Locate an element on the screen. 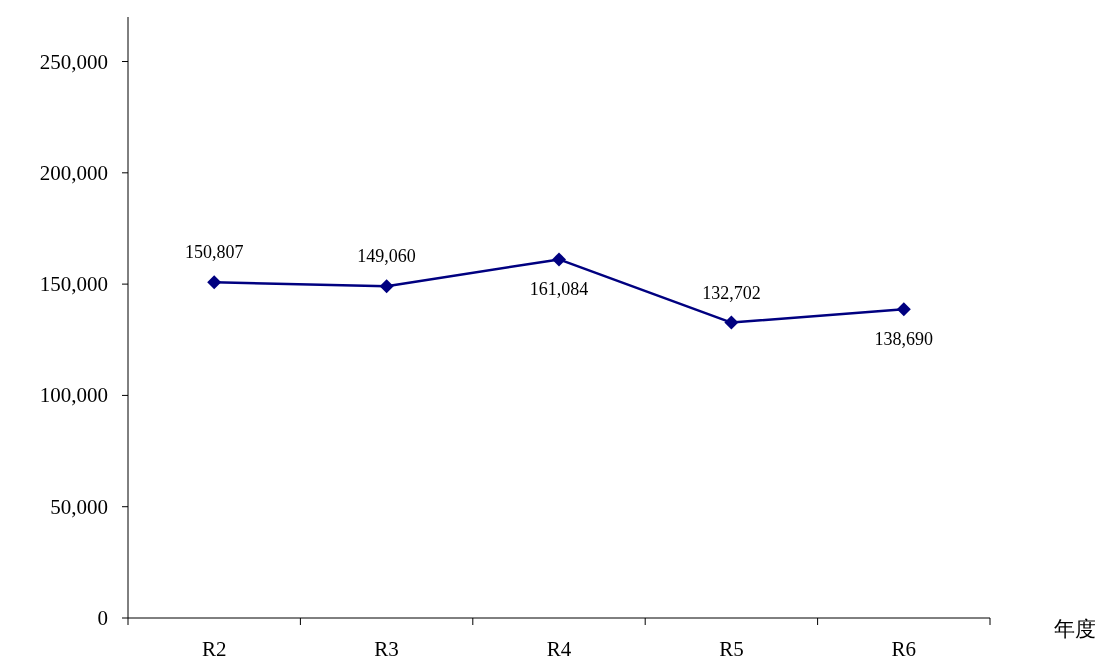 The width and height of the screenshot is (1106, 660). data-label: 161,084 is located at coordinates (559, 289).